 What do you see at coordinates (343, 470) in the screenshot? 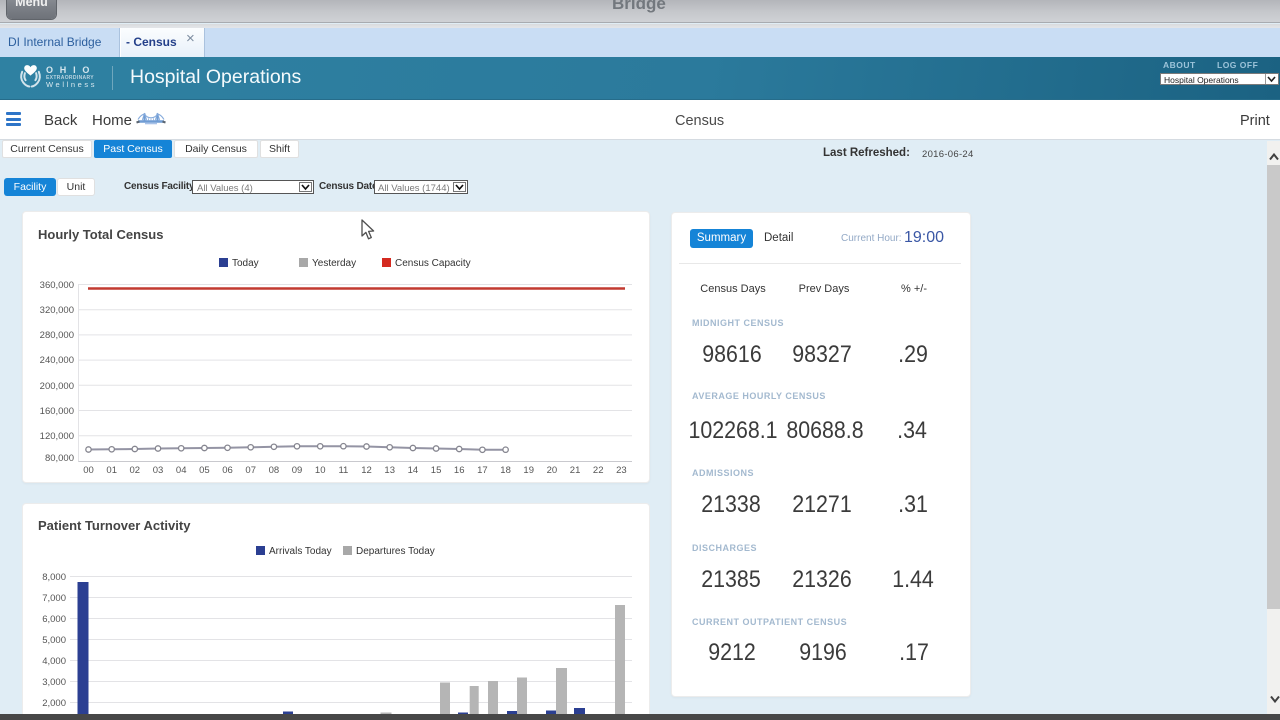
I see `svg-text: 11` at bounding box center [343, 470].